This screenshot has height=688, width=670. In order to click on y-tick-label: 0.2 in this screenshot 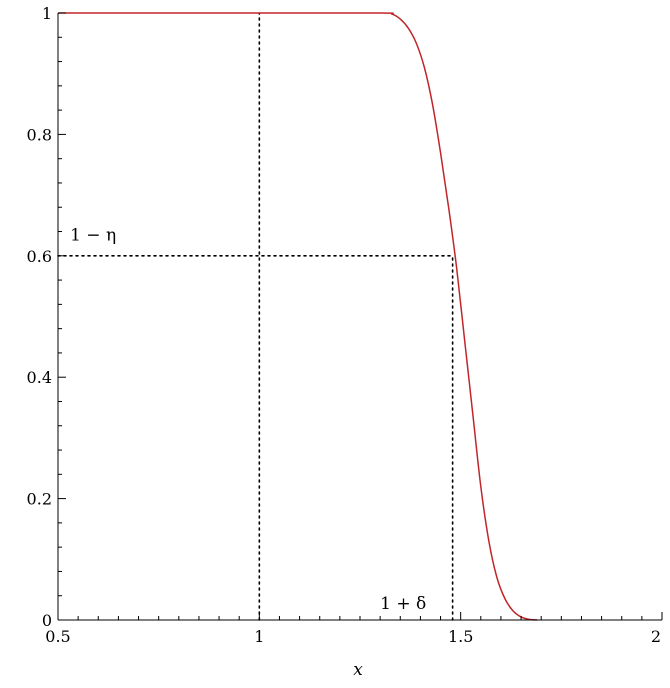, I will do `click(39, 499)`.